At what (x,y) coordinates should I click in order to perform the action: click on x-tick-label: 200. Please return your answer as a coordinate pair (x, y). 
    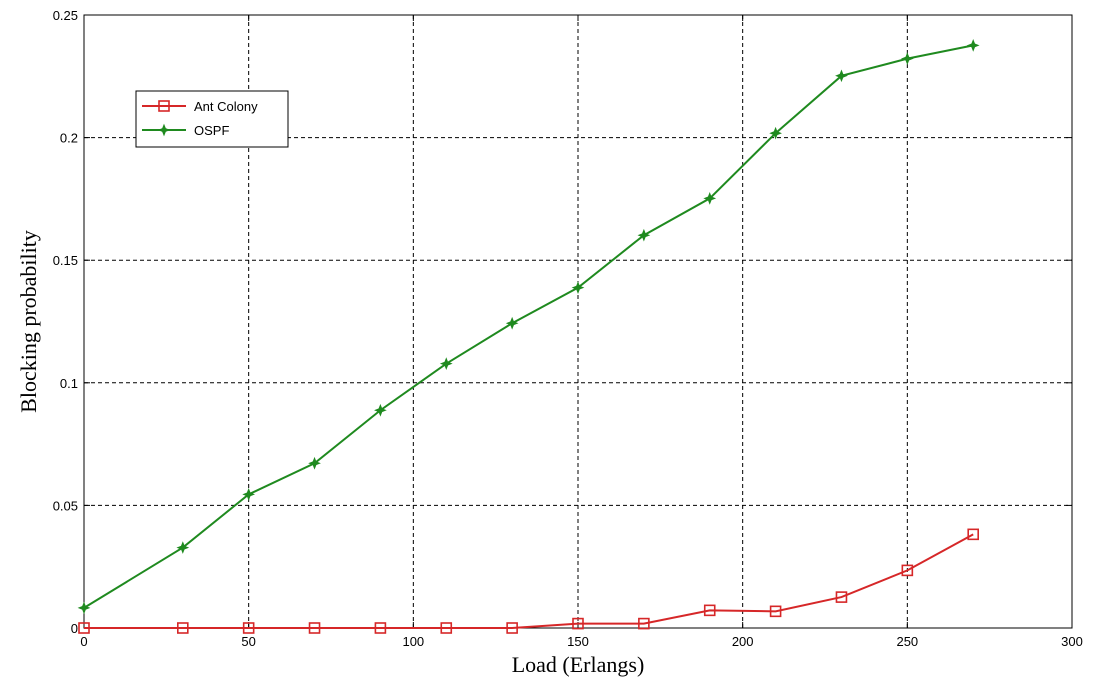
    Looking at the image, I should click on (743, 641).